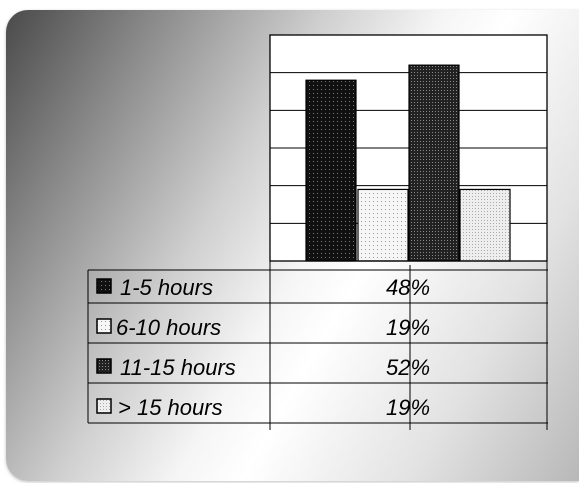 Image resolution: width=579 pixels, height=483 pixels. I want to click on data-label-1-5-hours: 48%, so click(408, 287).